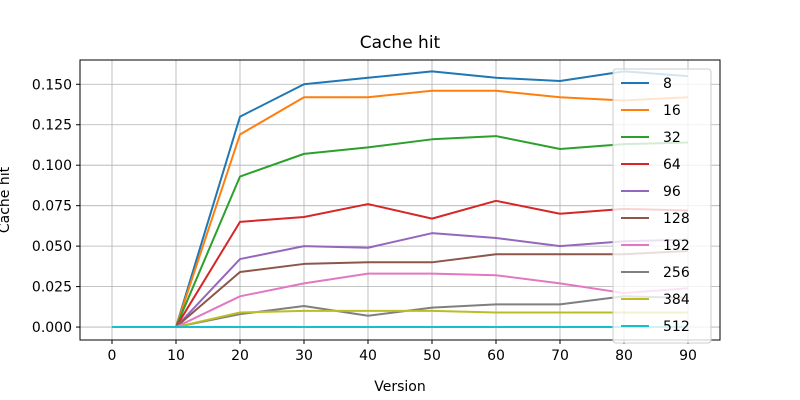 This screenshot has height=400, width=800. What do you see at coordinates (112, 356) in the screenshot?
I see `x-tick-label: 0` at bounding box center [112, 356].